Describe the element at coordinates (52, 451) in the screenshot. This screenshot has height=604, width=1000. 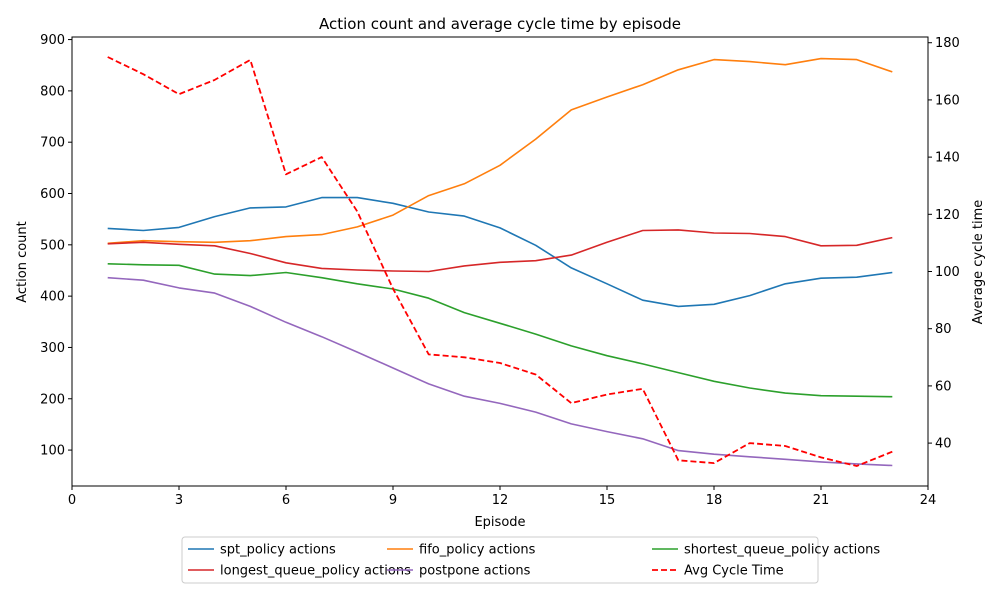
I see `y-tick-label: 100` at that location.